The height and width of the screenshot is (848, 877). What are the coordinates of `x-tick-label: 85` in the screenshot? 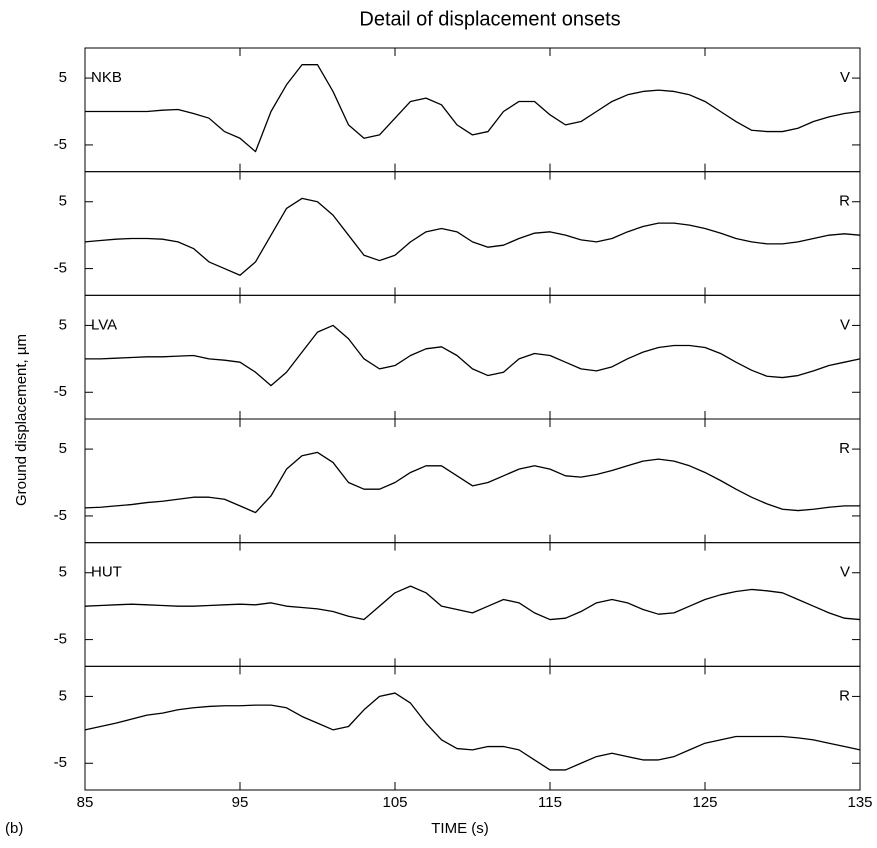 It's located at (85, 802).